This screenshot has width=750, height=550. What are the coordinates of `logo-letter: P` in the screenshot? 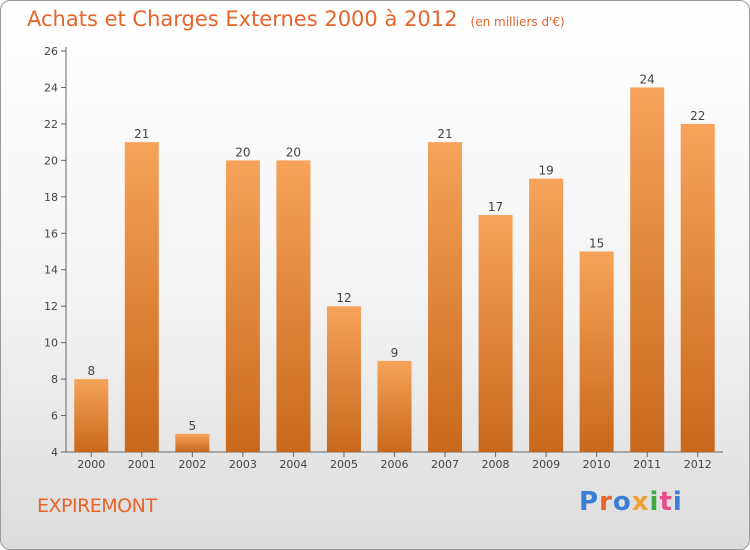 It's located at (589, 502).